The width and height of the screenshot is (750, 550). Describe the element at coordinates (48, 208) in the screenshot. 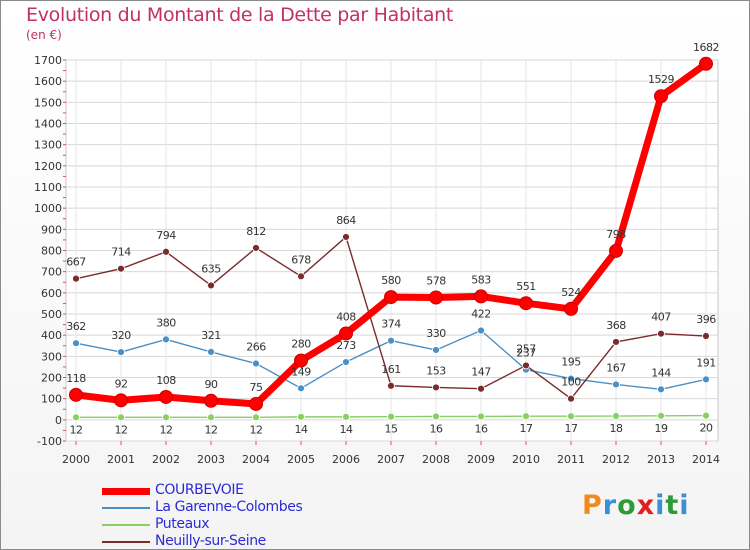

I see `y-tick-label: 1000` at that location.